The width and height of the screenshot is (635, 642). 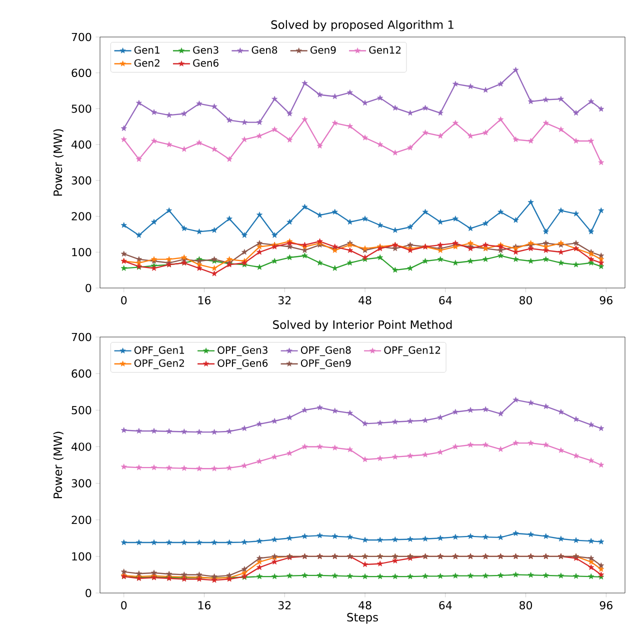 I want to click on legend-label: OPF_Gen2, so click(x=159, y=364).